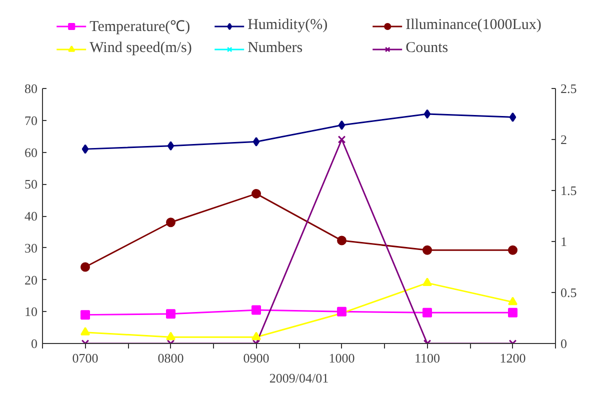  What do you see at coordinates (288, 25) in the screenshot?
I see `legend-label: Humidity(%)` at bounding box center [288, 25].